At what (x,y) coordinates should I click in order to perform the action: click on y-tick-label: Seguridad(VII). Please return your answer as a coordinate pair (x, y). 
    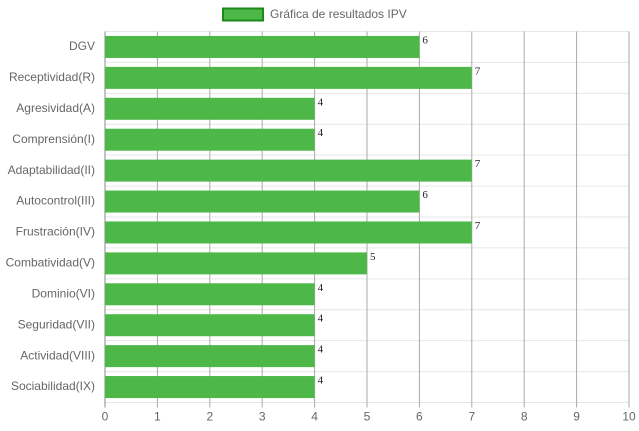
    Looking at the image, I should click on (56, 324).